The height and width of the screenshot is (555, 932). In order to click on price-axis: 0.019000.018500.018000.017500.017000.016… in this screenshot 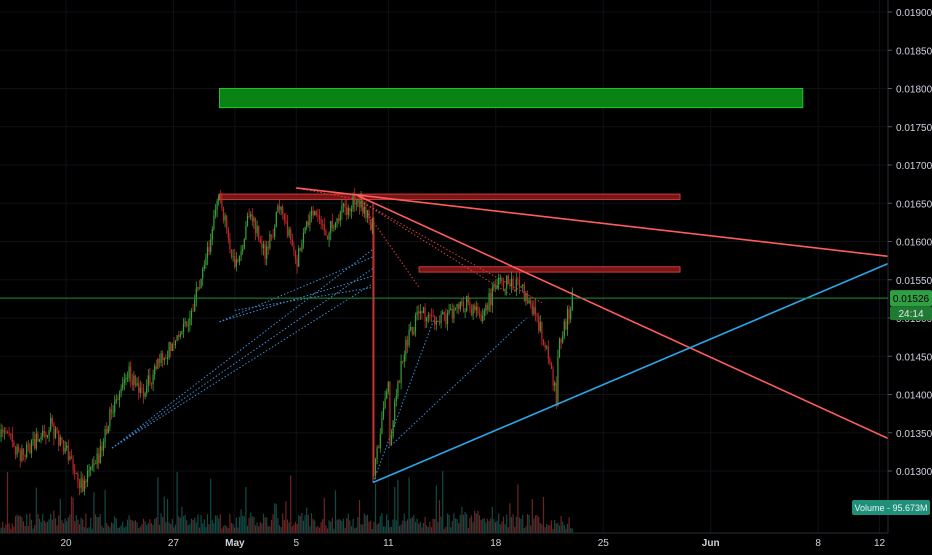, I will do `click(910, 275)`.